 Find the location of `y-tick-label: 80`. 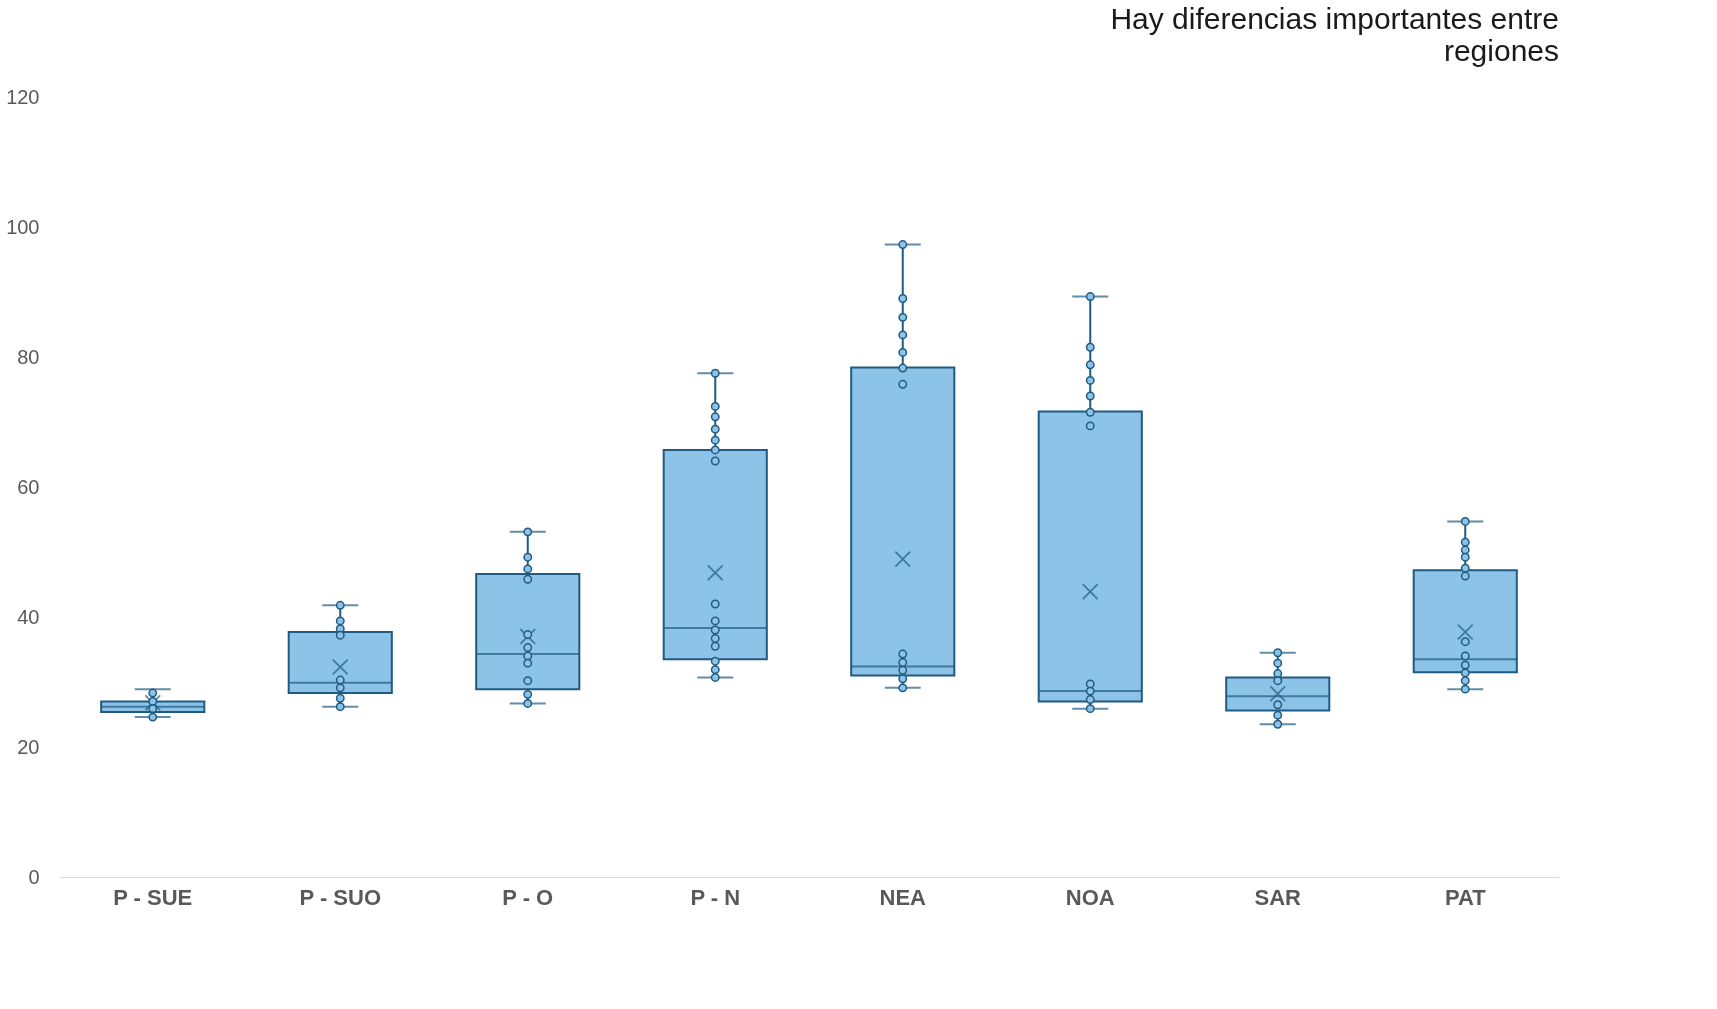

y-tick-label: 80 is located at coordinates (28, 356).